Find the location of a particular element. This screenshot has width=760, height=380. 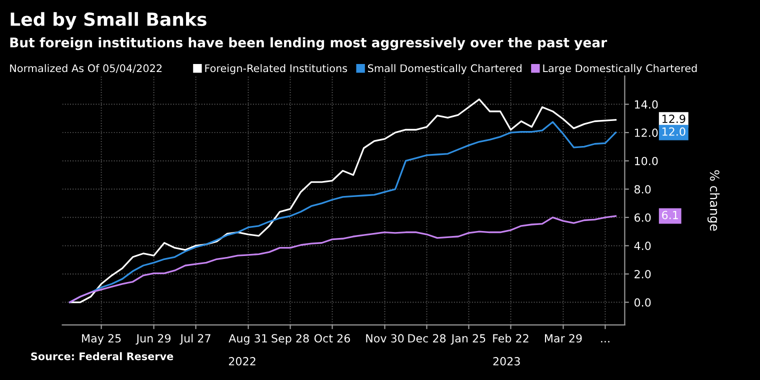

y-tick-label: 4.0 is located at coordinates (642, 246).